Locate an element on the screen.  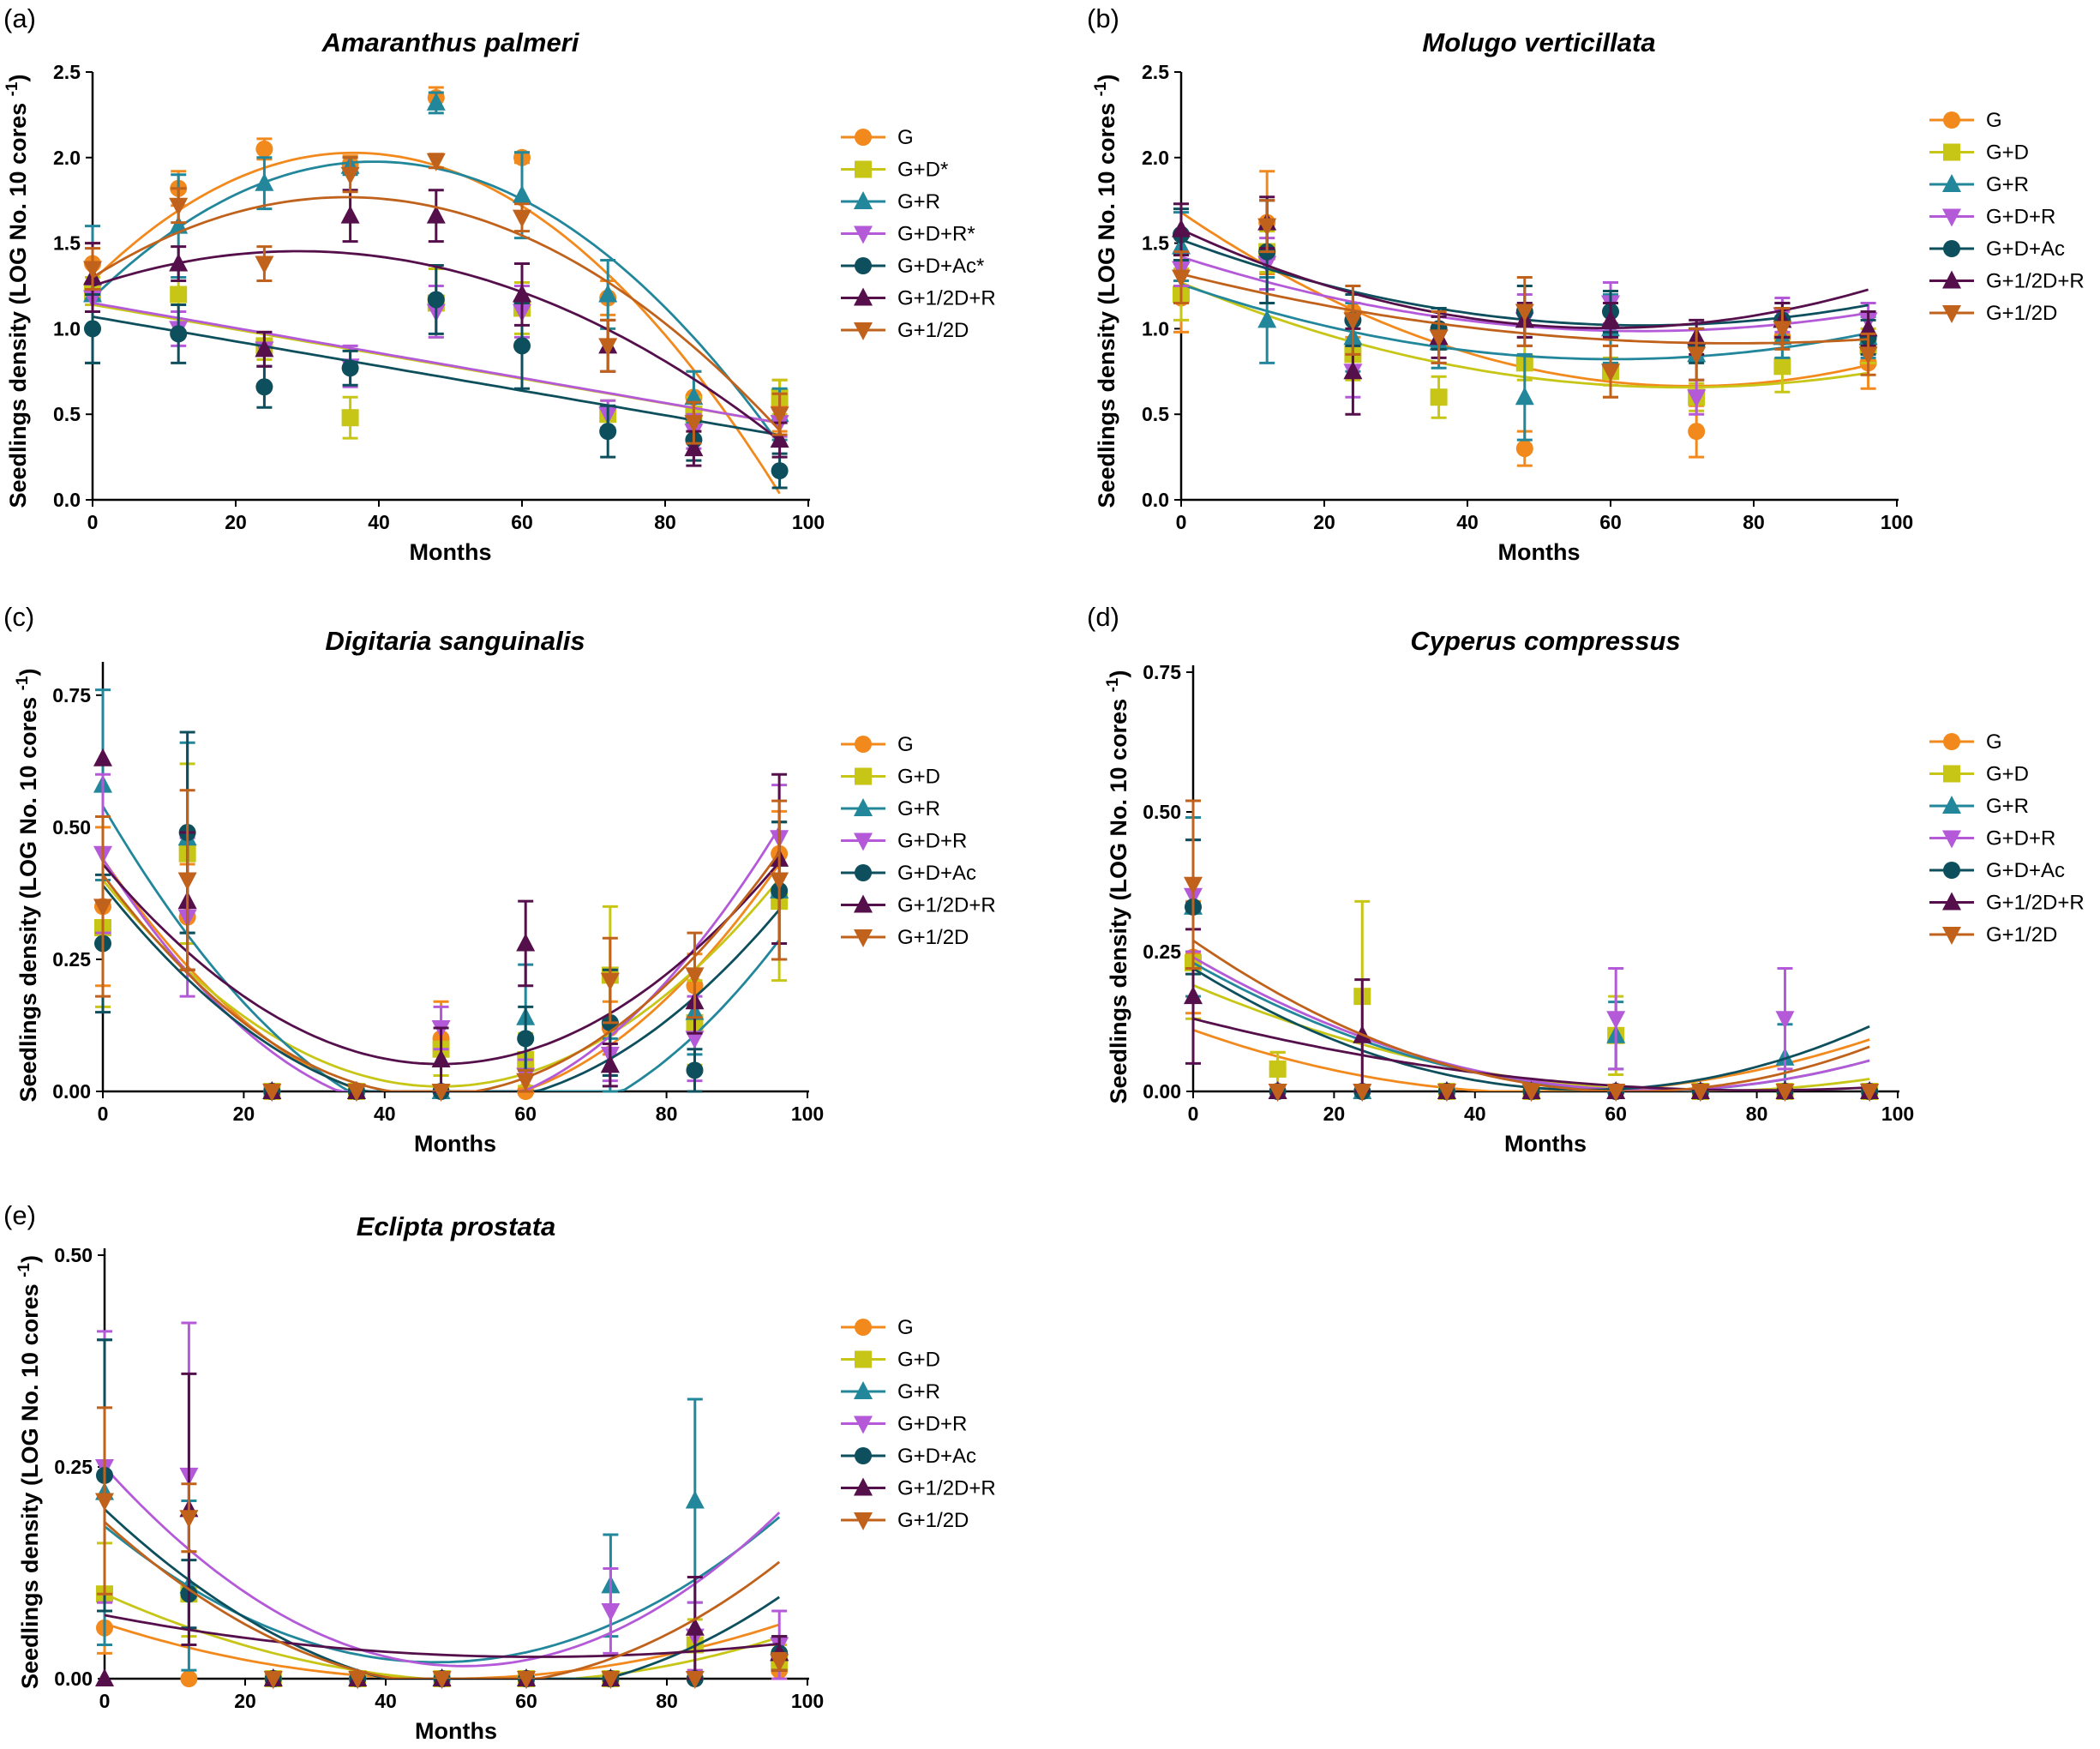
chart-title: Amaranthus palmeri is located at coordinates (450, 42).